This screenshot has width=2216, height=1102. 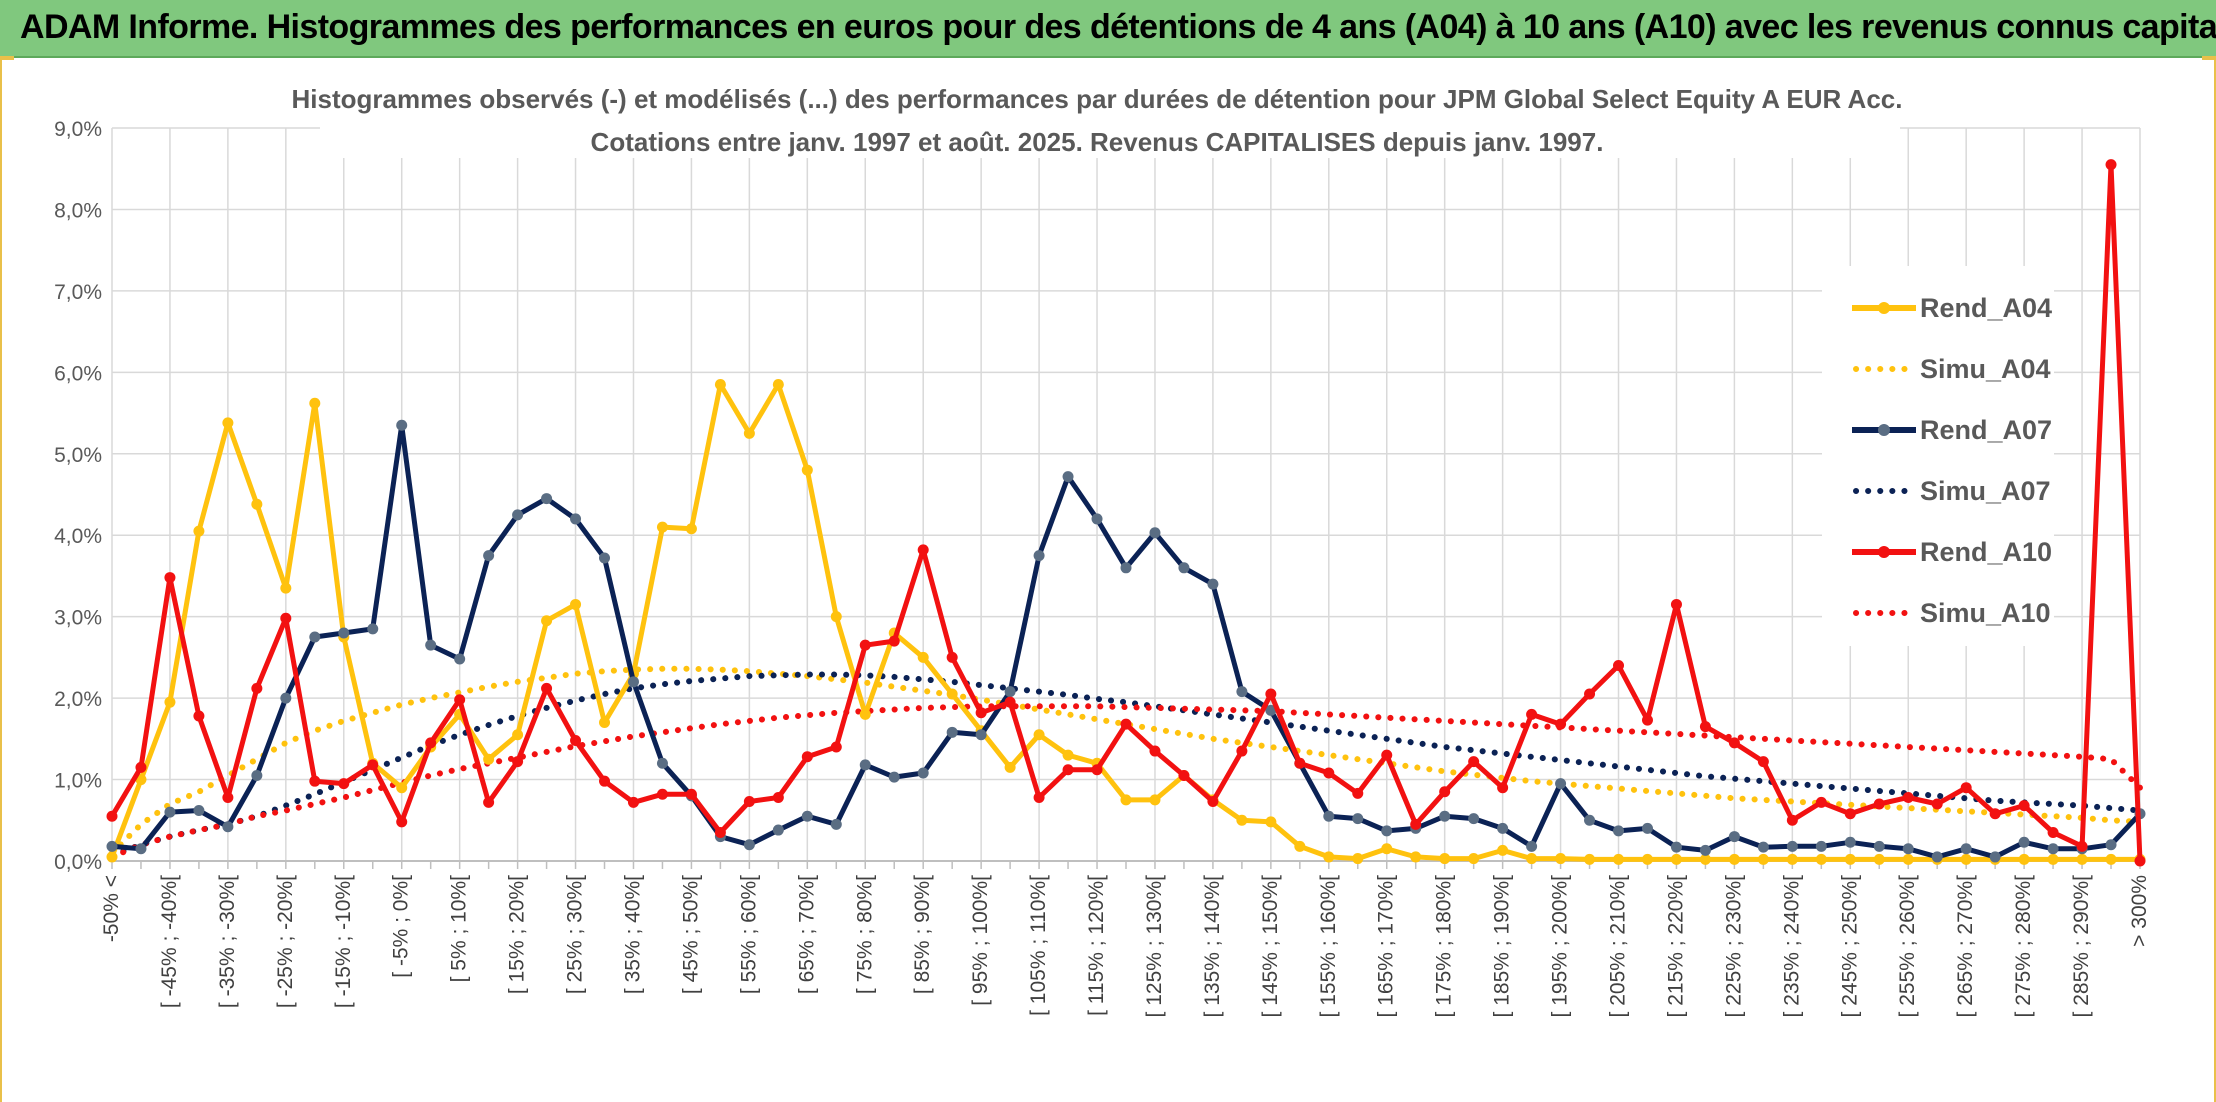 What do you see at coordinates (1270, 946) in the screenshot?
I see `x-tick-label: [ 145% ; 150%[` at bounding box center [1270, 946].